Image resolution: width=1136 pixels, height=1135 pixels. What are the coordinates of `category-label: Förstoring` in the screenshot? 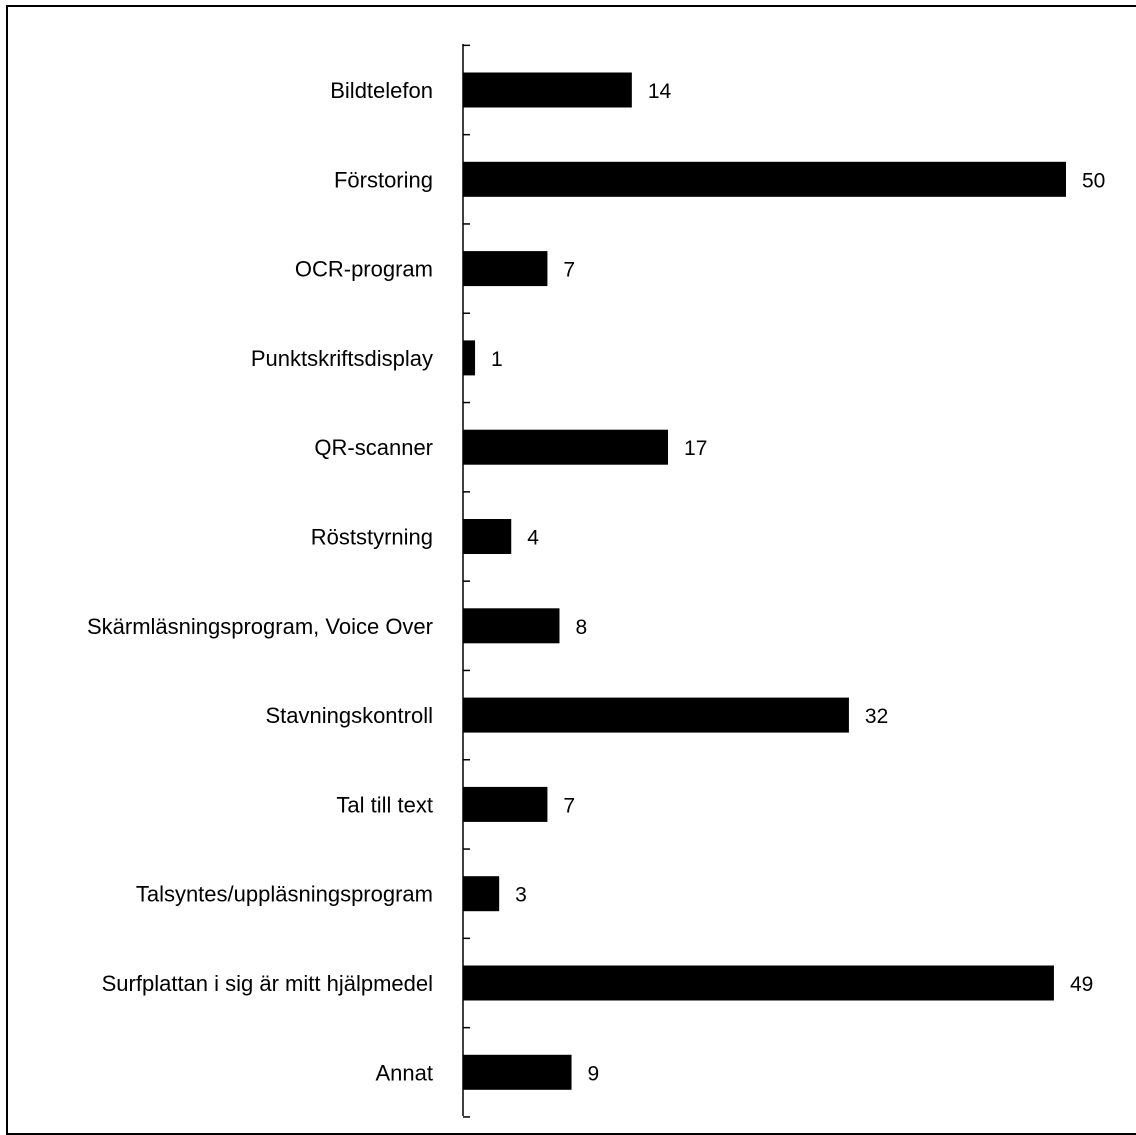 It's located at (383, 179).